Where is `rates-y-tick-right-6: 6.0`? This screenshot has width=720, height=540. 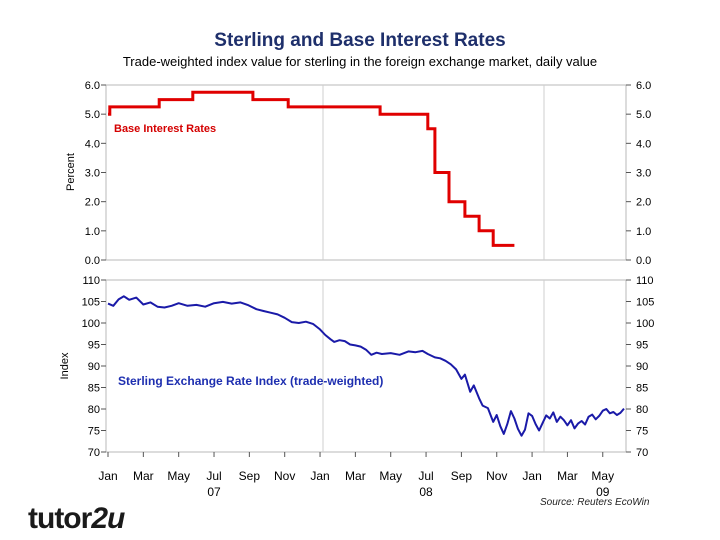
rates-y-tick-right-6: 6.0 is located at coordinates (643, 86).